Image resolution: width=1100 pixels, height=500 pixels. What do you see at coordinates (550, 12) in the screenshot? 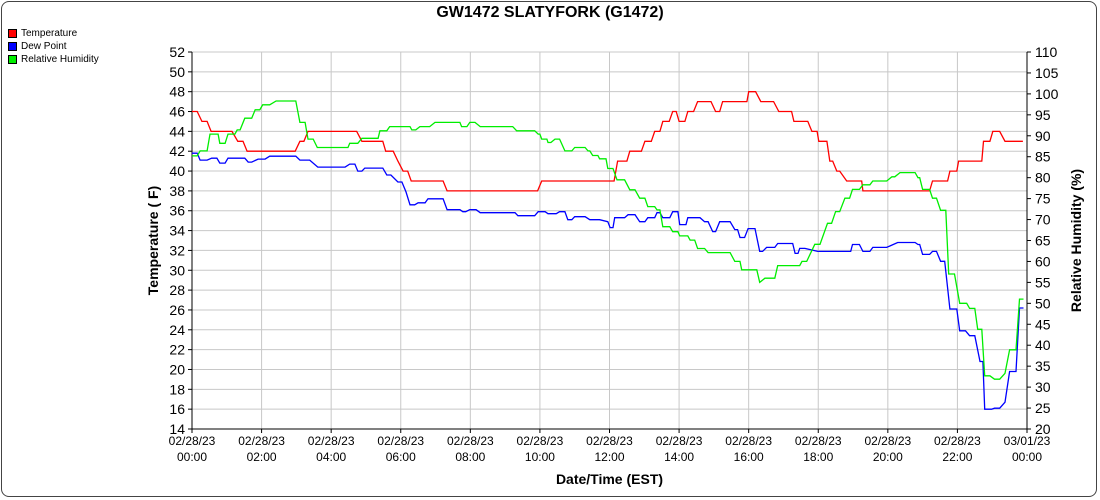
I see `chart-title: GW1472 SLATYFORK (G1472)` at bounding box center [550, 12].